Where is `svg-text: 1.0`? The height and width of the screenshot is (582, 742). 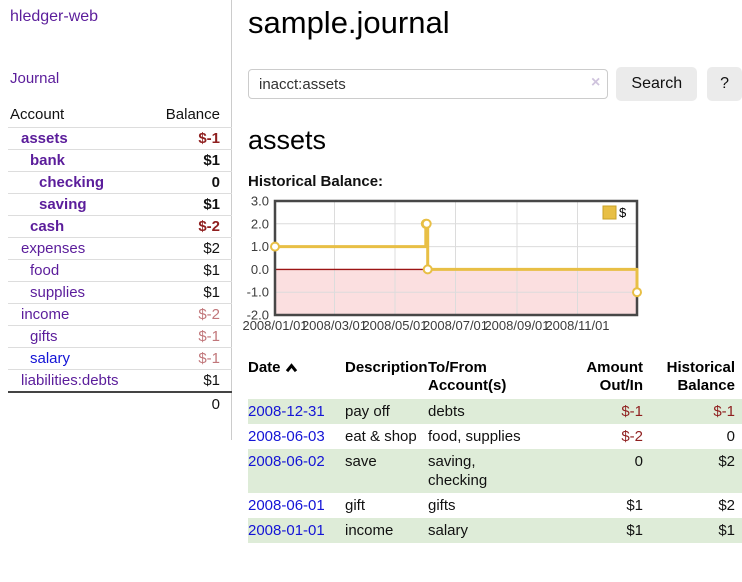
svg-text: 1.0 is located at coordinates (260, 246).